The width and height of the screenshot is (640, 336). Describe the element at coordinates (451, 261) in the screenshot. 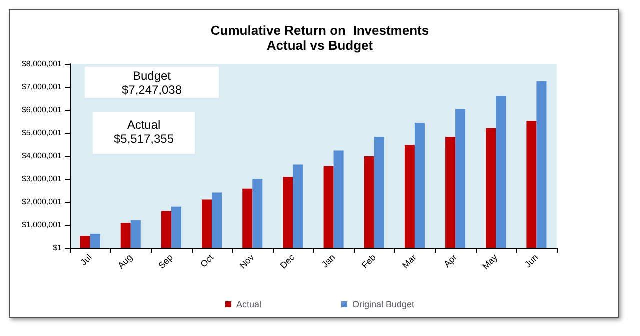

I see `x-tick-label: Apr` at that location.